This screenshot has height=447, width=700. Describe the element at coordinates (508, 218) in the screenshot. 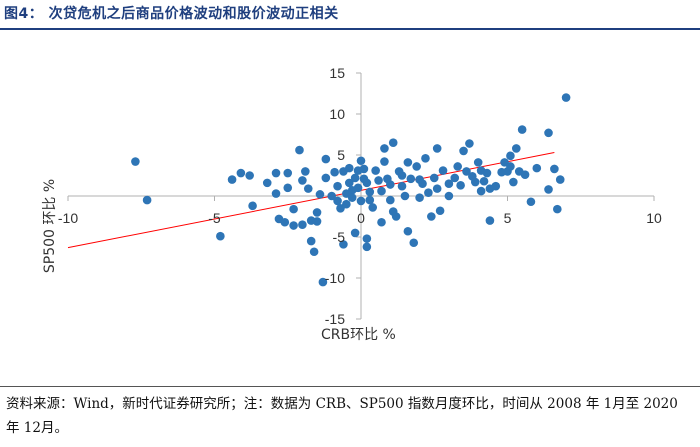

I see `x-tick-label: 5` at that location.